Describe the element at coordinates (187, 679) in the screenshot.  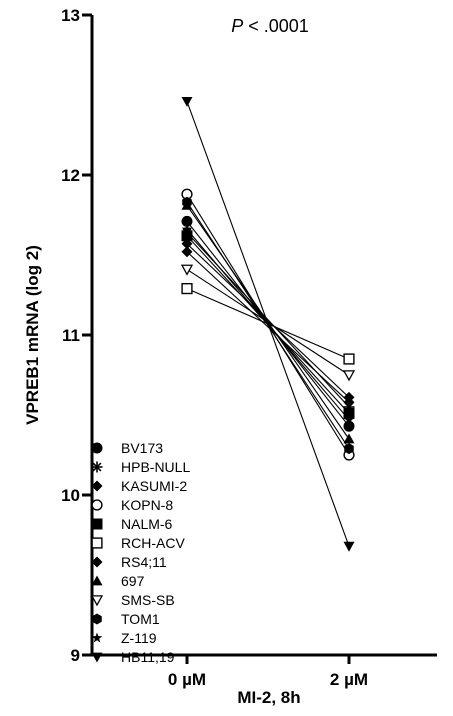
I see `x-tick-label: 0 µM` at that location.